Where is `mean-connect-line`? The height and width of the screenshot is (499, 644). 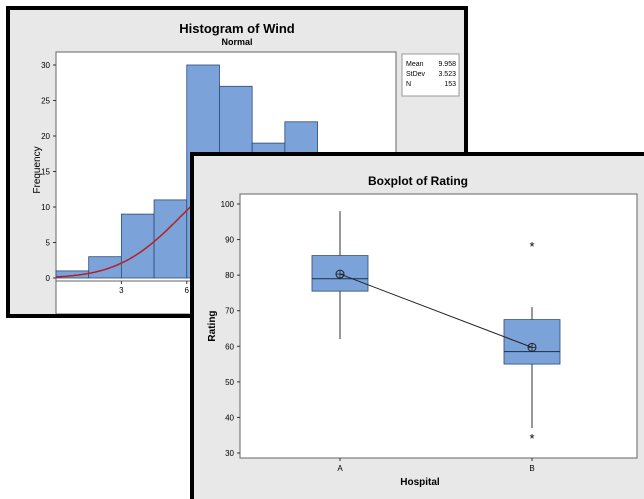 mean-connect-line is located at coordinates (436, 310).